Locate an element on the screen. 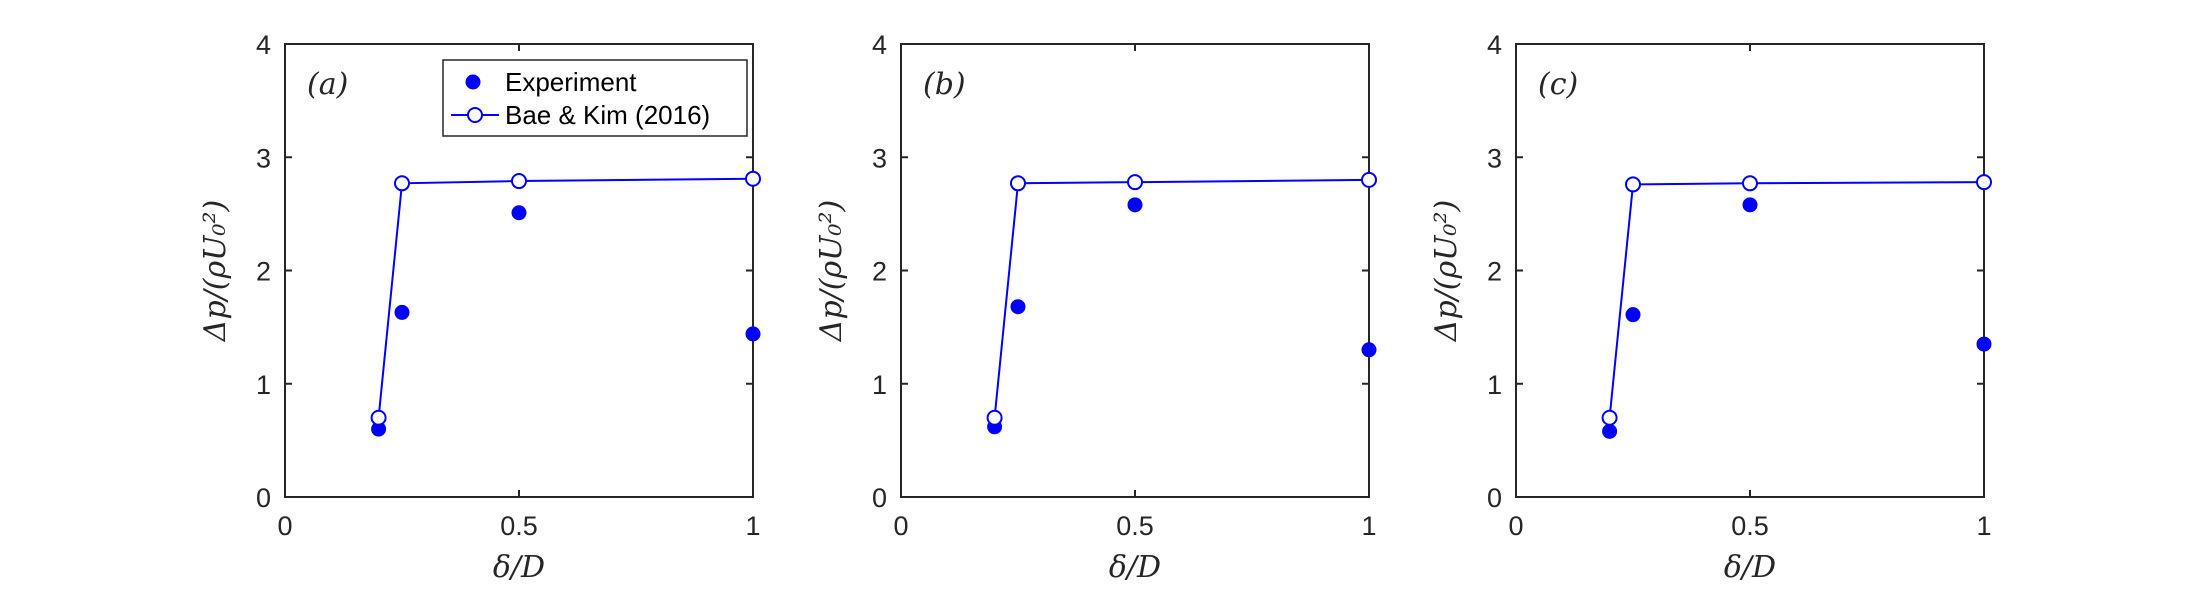  legend-box is located at coordinates (595, 98).